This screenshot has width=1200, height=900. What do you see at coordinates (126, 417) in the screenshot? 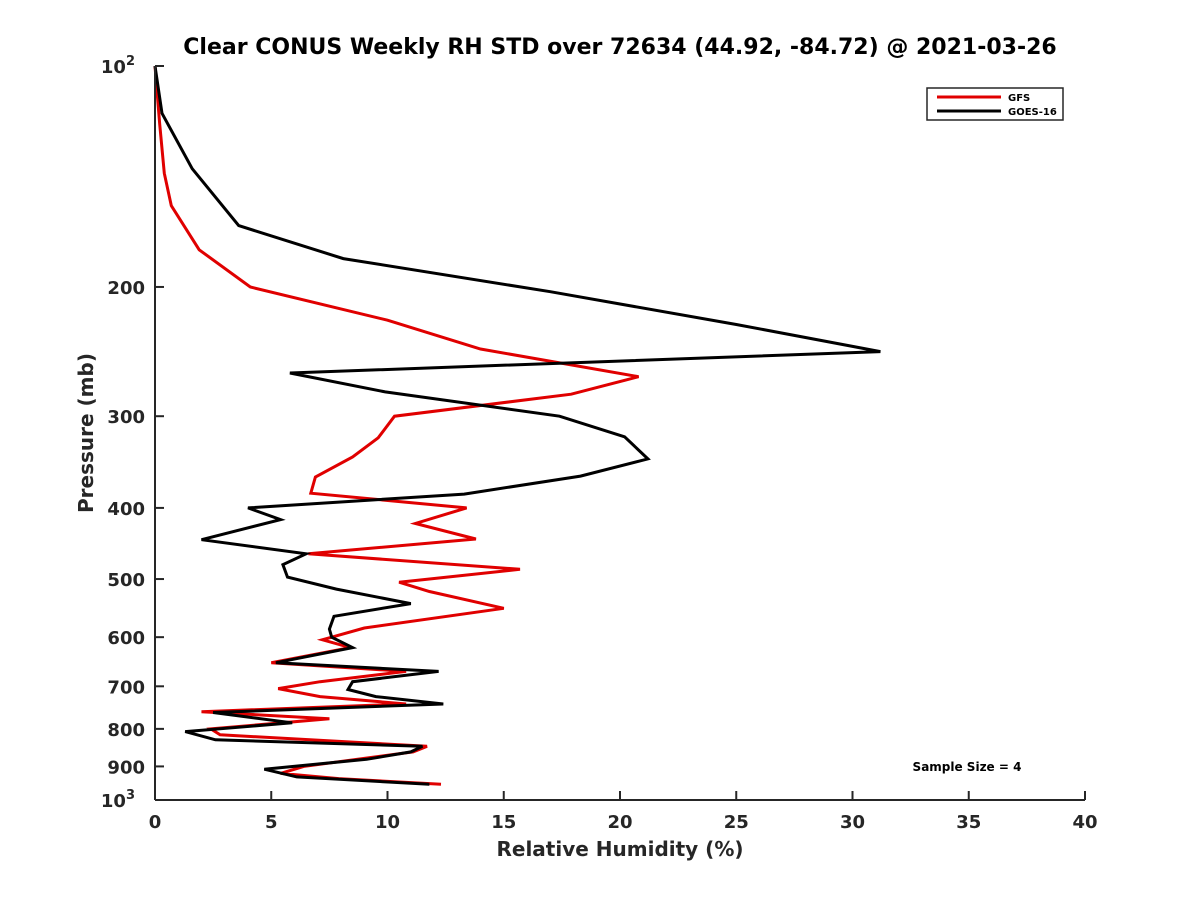
I see `y-tick-label: 300` at bounding box center [126, 417].